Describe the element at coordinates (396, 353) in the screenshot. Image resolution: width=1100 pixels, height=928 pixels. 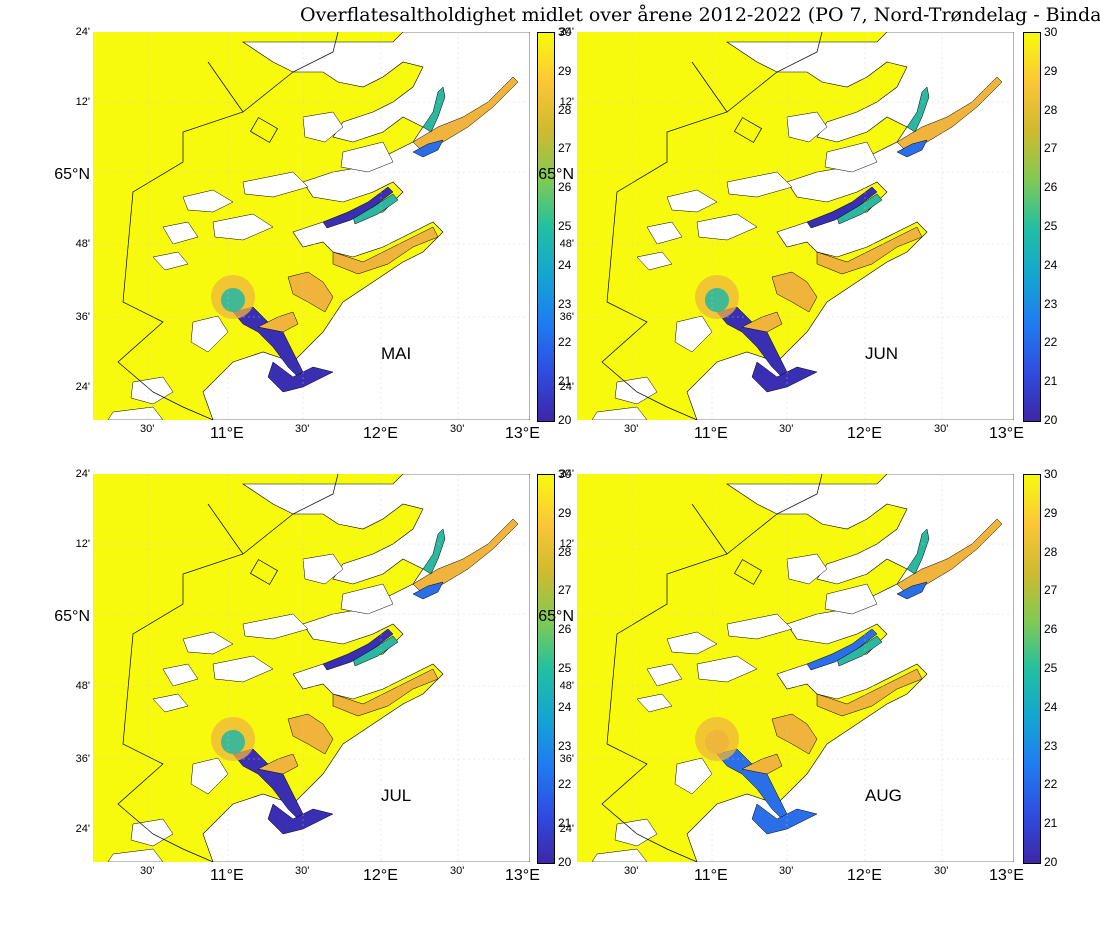
I see `month-label: MAI` at that location.